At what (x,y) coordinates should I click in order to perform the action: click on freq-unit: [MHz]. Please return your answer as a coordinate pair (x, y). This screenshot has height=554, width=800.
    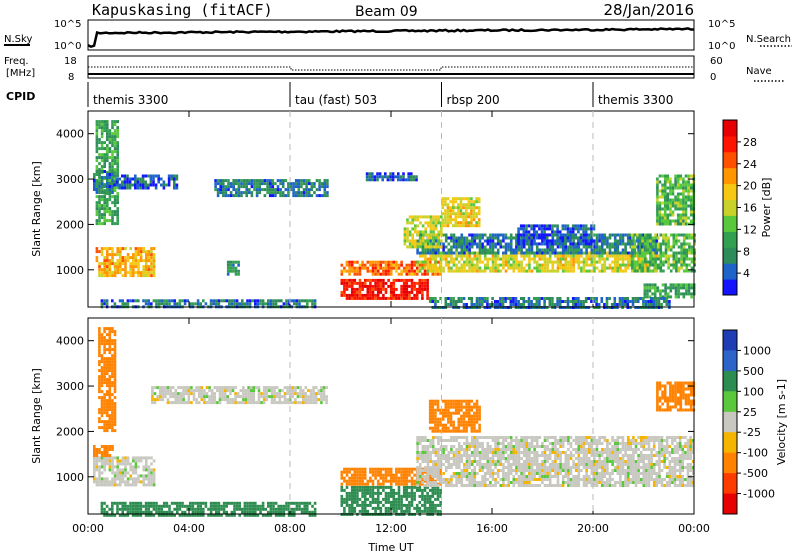
    Looking at the image, I should click on (20, 73).